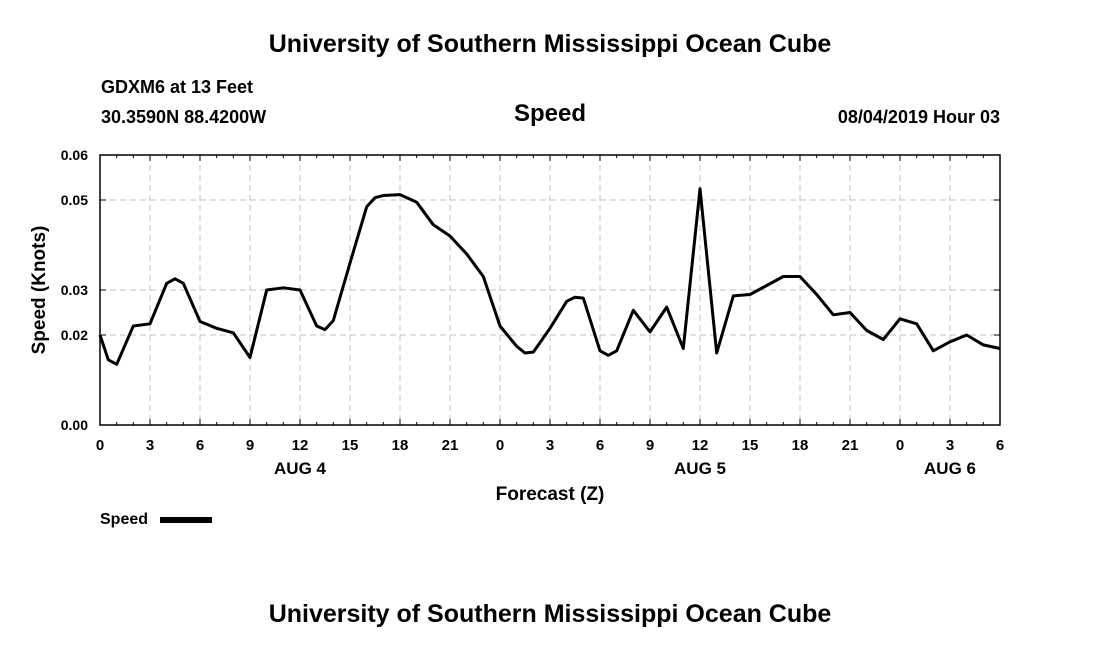 This screenshot has height=650, width=1100. I want to click on station-label: GDXM6 at 13 Feet, so click(177, 87).